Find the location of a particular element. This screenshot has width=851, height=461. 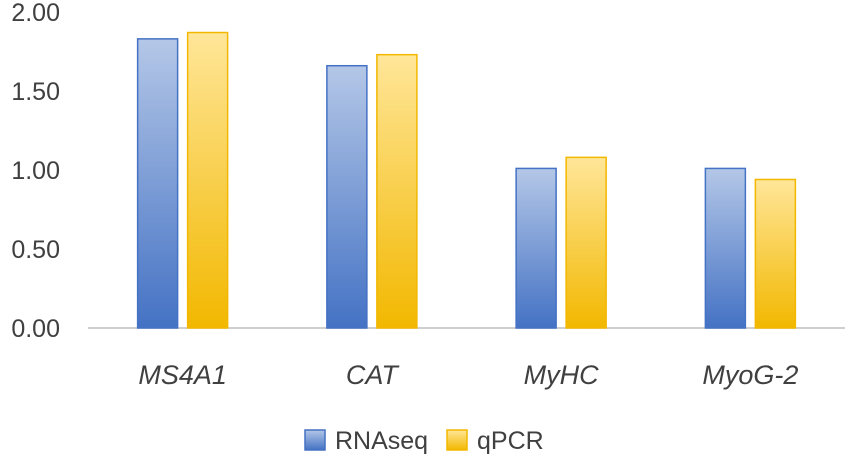

bar-rnaseq-myhc is located at coordinates (536, 248).